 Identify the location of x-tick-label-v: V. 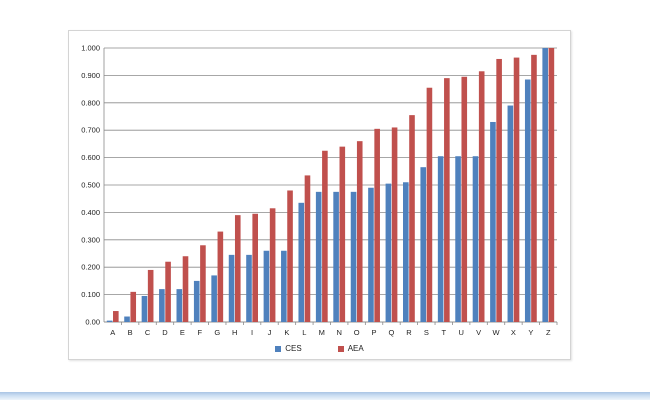
(478, 332).